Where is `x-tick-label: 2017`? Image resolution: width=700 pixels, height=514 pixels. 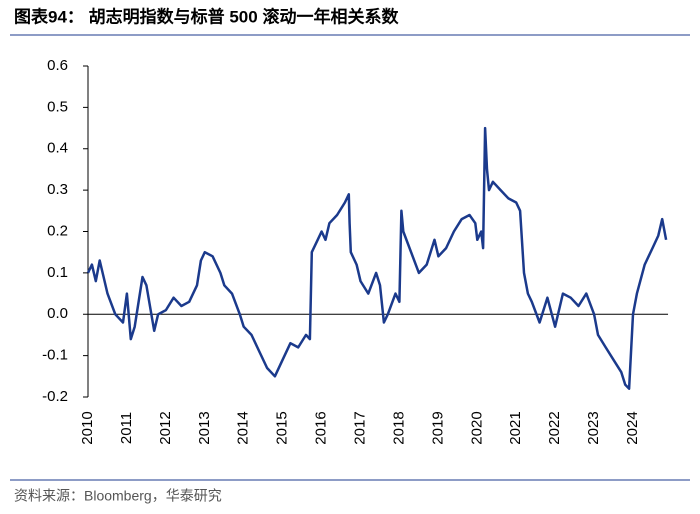 x-tick-label: 2017 is located at coordinates (359, 427).